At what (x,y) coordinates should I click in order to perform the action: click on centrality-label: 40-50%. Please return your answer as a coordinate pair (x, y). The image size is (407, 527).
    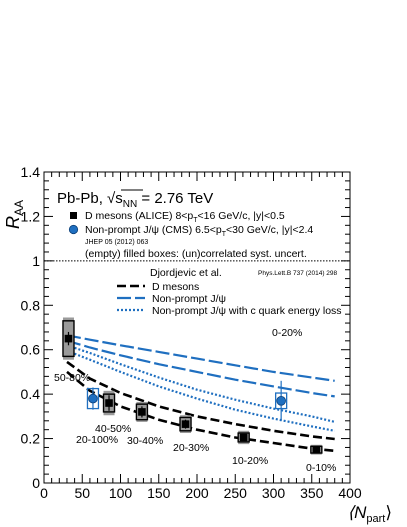
    Looking at the image, I should click on (113, 429).